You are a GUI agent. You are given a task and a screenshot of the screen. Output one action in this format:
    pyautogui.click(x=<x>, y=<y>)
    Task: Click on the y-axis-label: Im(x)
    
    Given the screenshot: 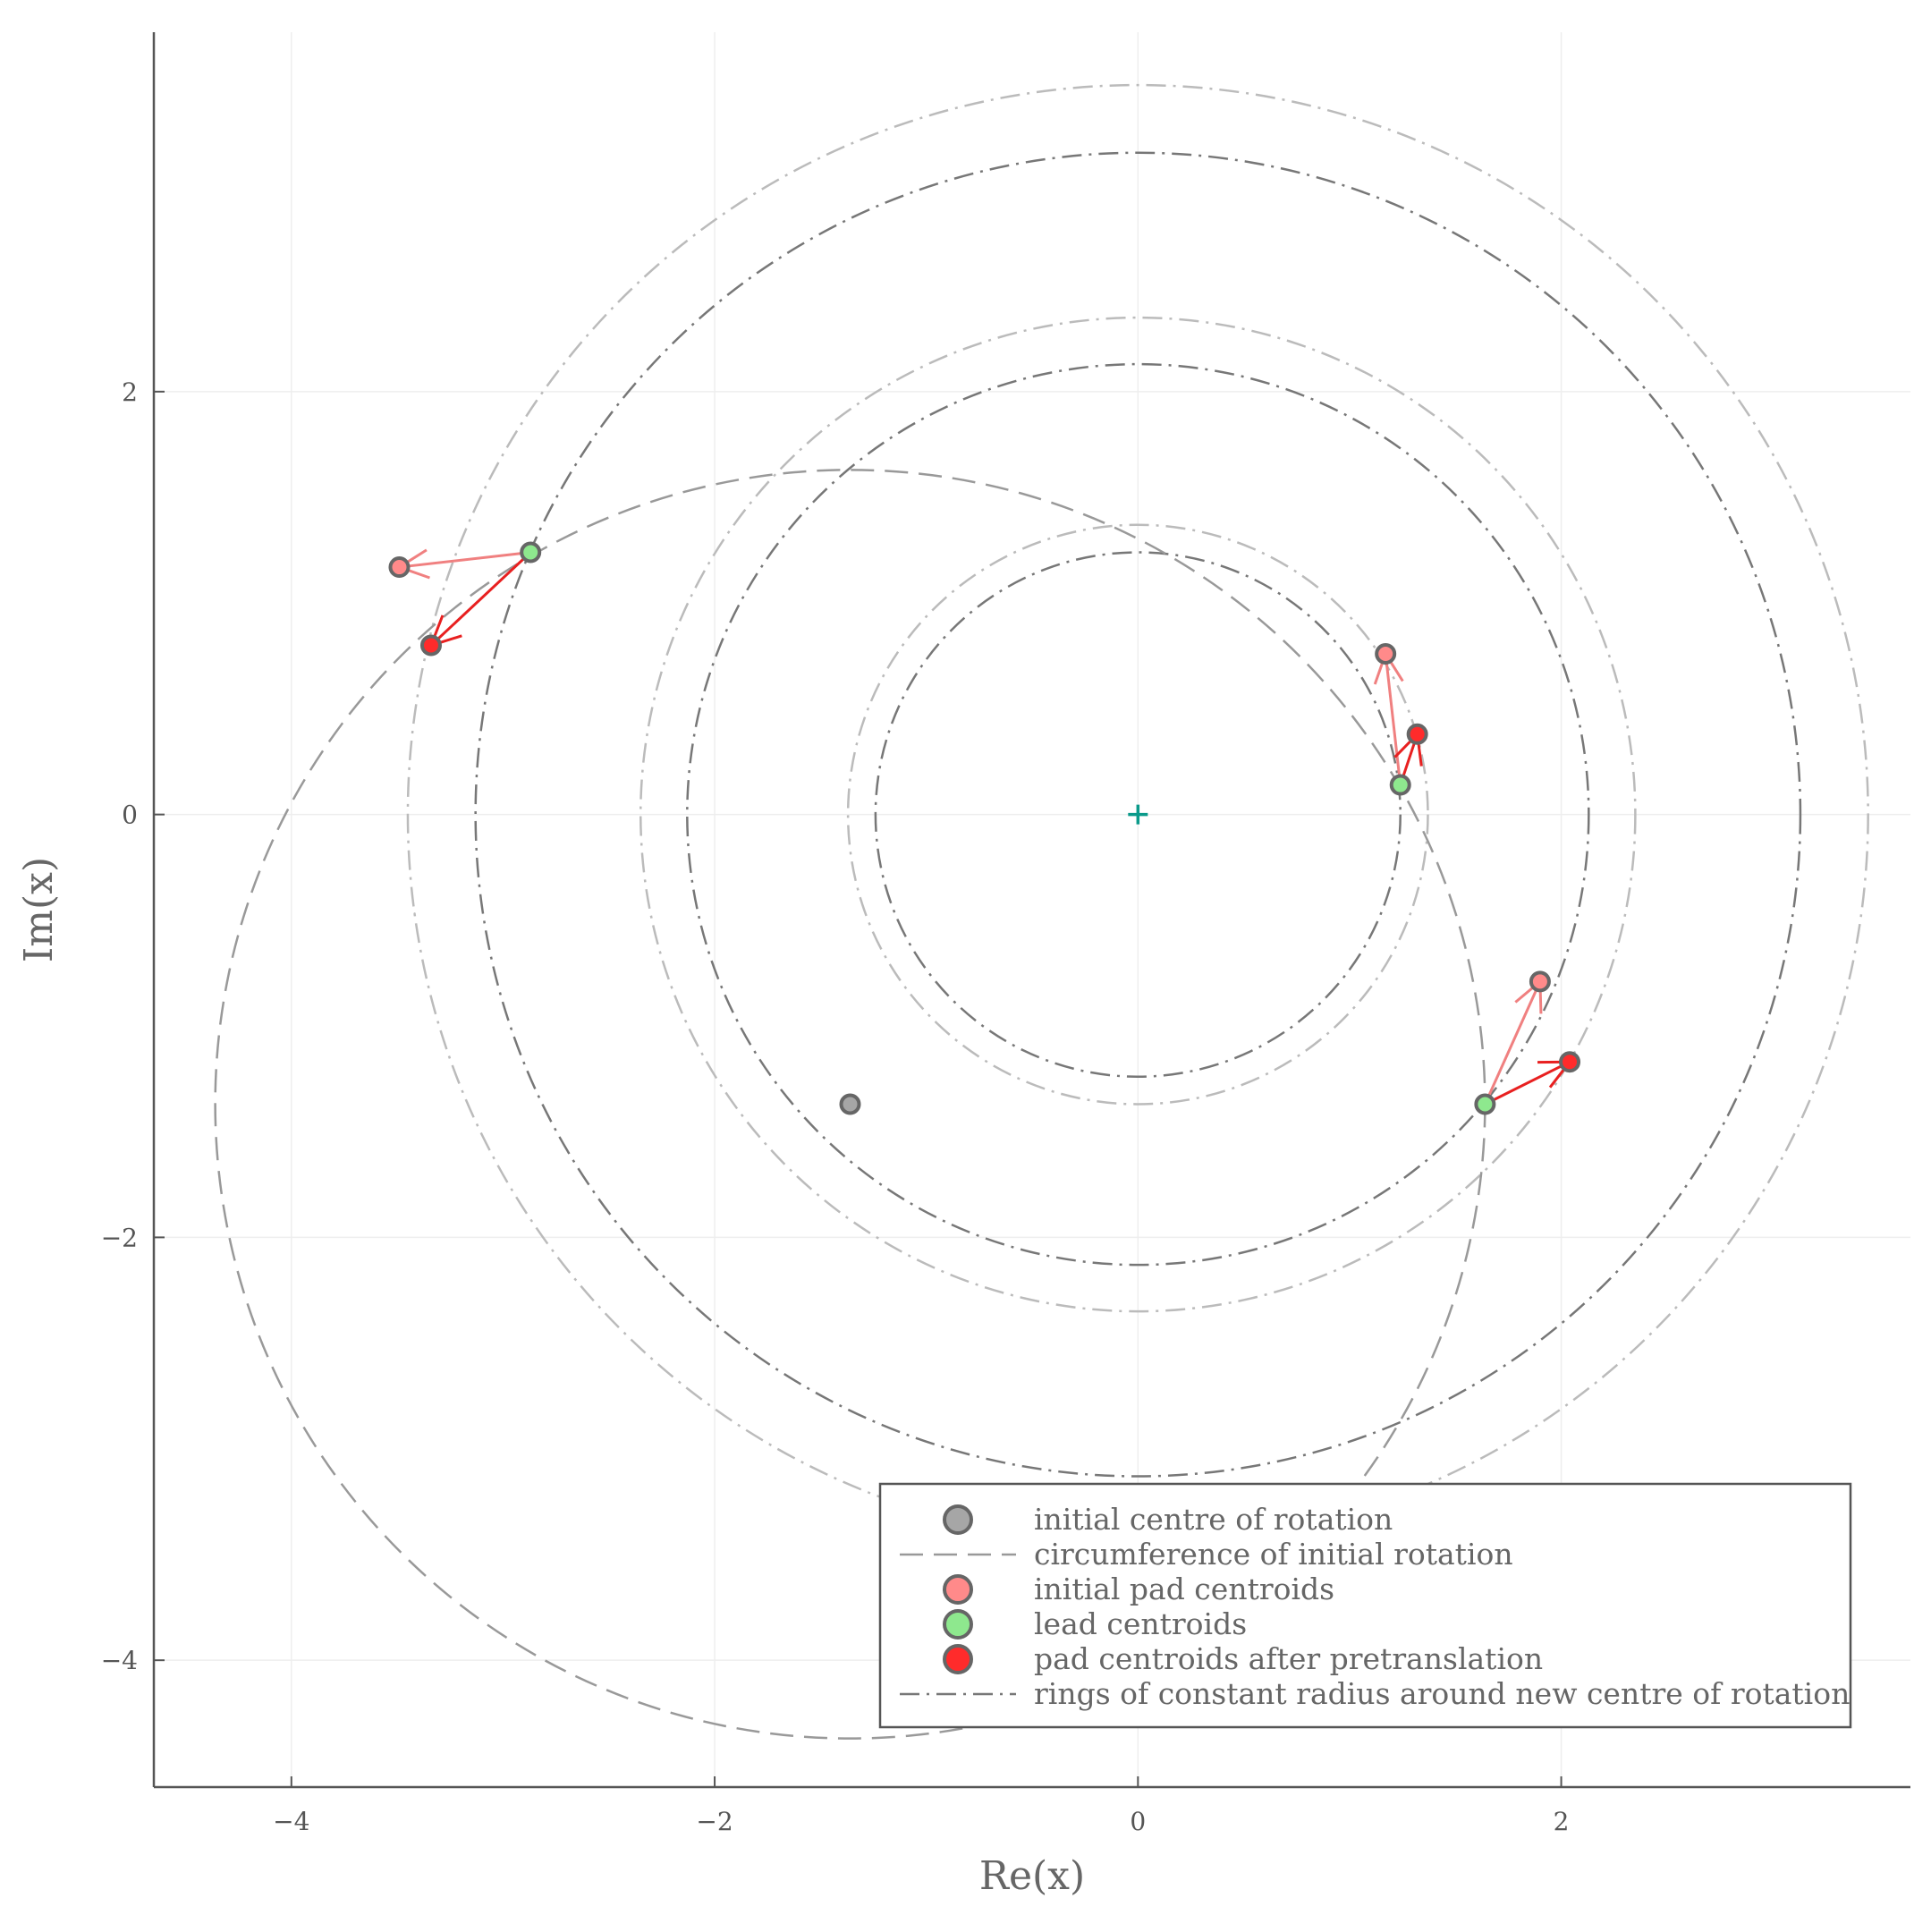 What is the action you would take?
    pyautogui.click(x=39, y=909)
    